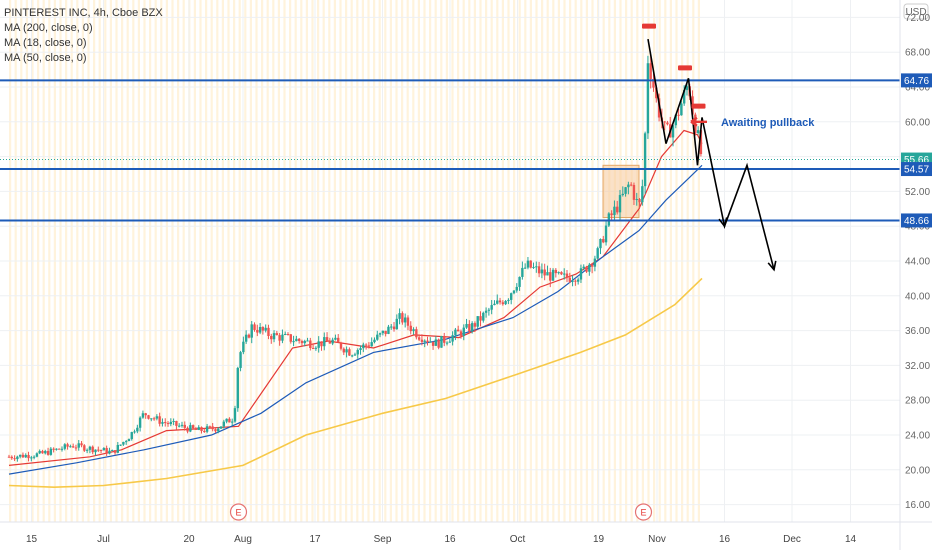 This screenshot has width=932, height=555. What do you see at coordinates (238, 513) in the screenshot?
I see `earnings-marker-label: E` at bounding box center [238, 513].